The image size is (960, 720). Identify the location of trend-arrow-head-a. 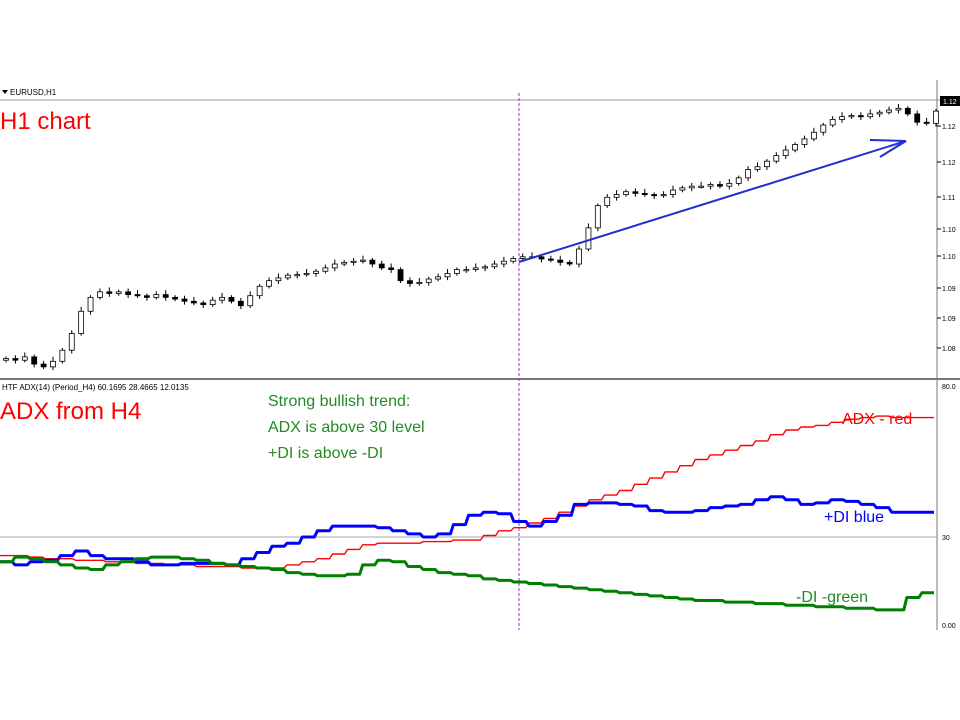
(888, 140).